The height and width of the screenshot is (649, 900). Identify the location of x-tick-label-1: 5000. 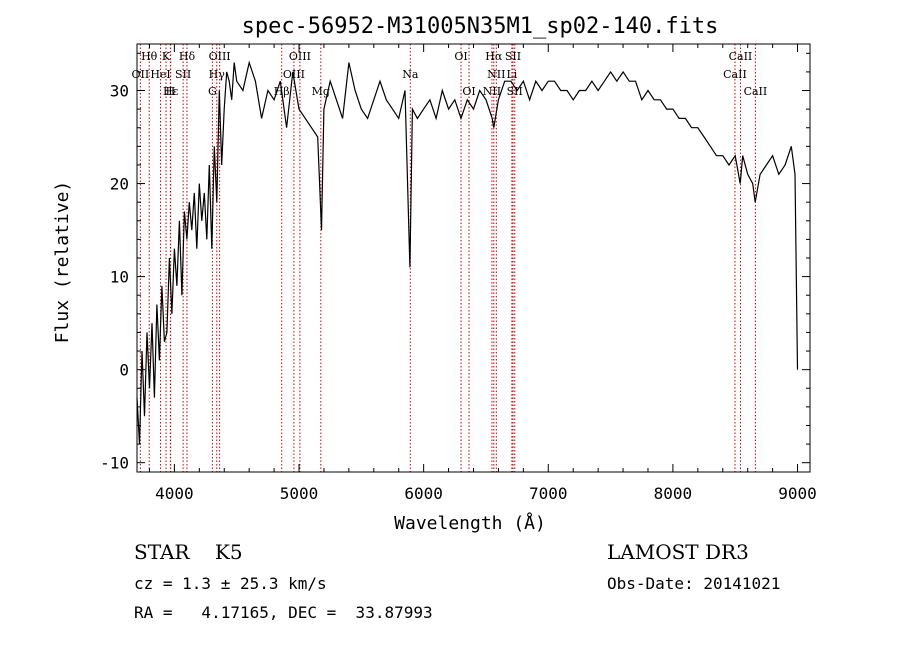
(299, 493).